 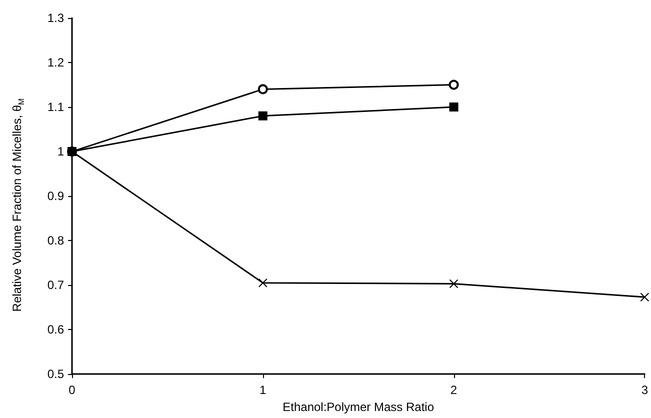 I want to click on y-tick-label: 0.9, so click(x=55, y=196).